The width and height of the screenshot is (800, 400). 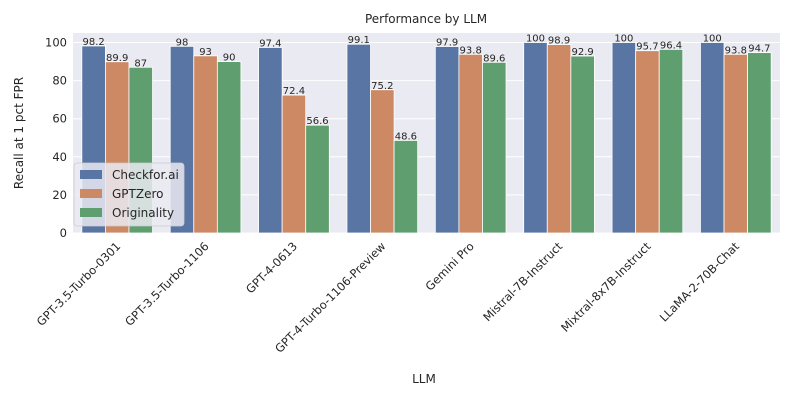 I want to click on bar-value-label: 94.7, so click(x=759, y=49).